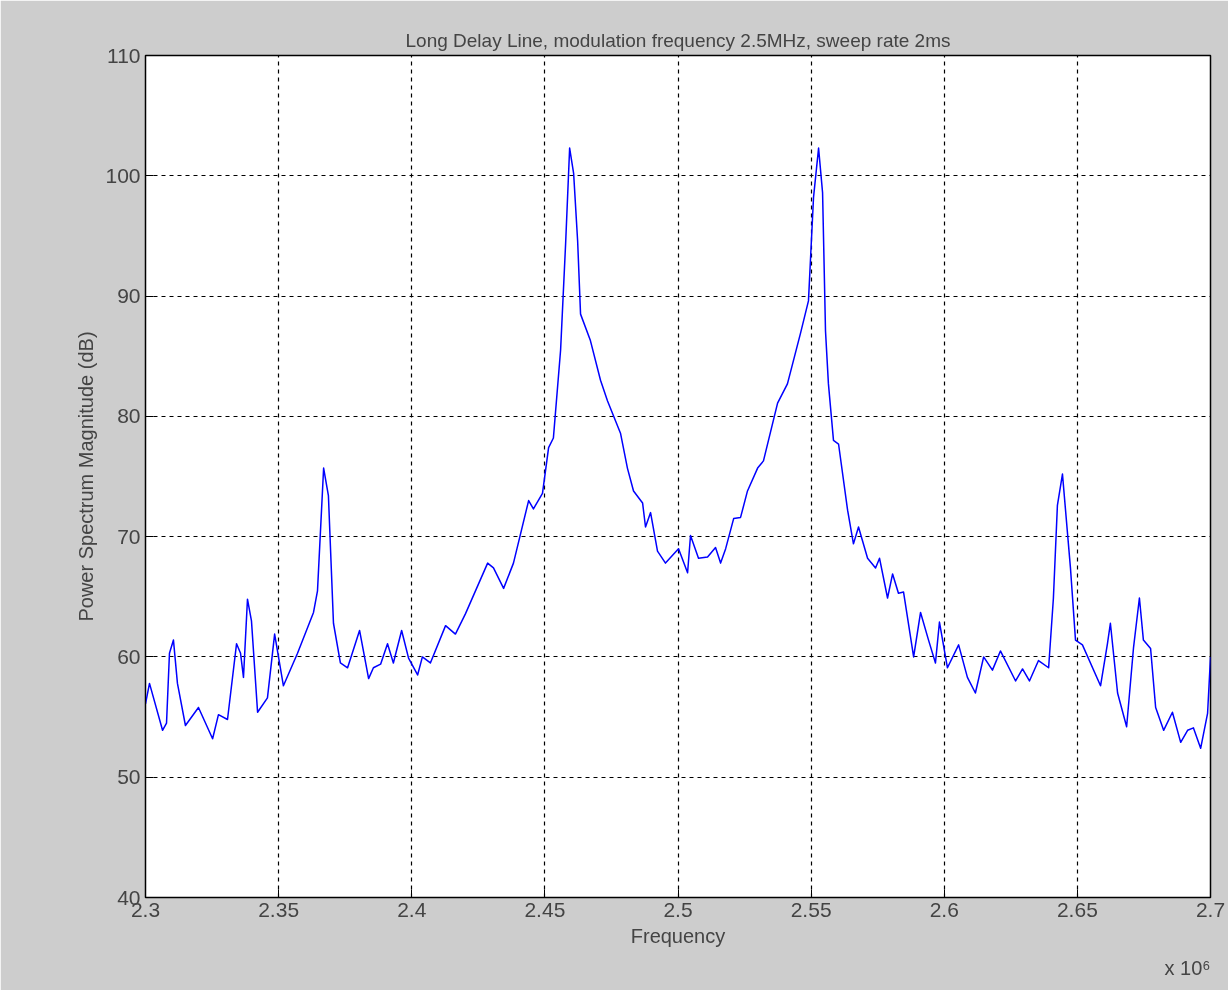 The width and height of the screenshot is (1228, 990). I want to click on x-tick-label: 2.65, so click(1077, 909).